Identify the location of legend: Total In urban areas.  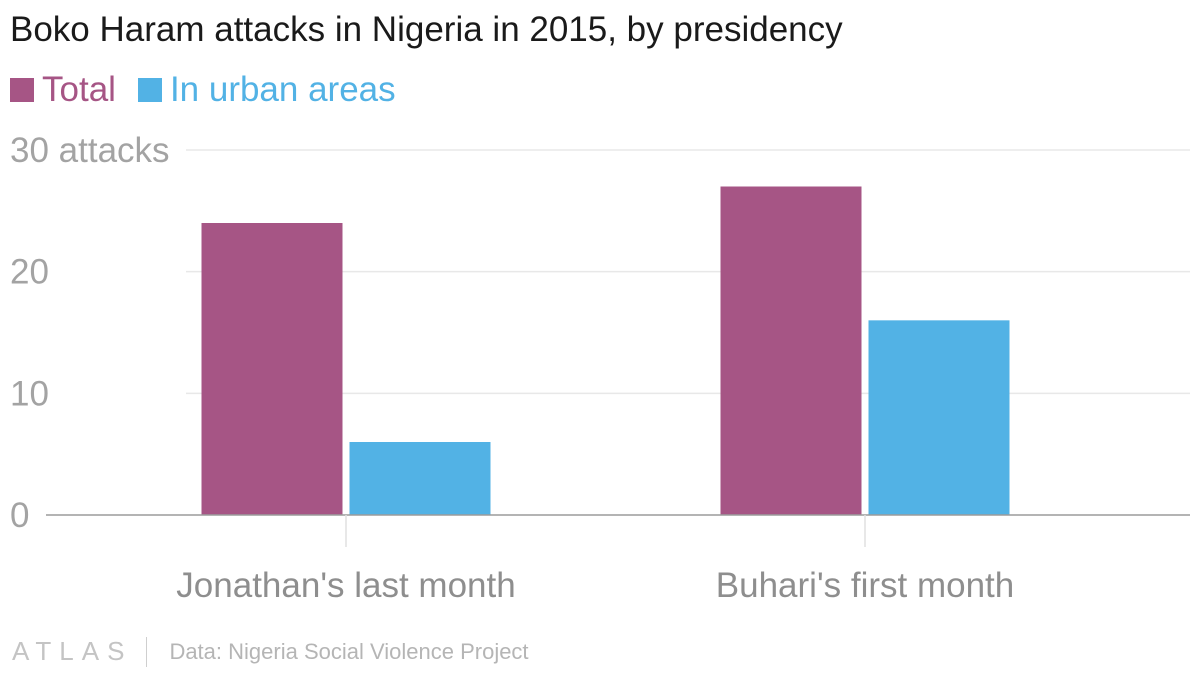
(214, 90).